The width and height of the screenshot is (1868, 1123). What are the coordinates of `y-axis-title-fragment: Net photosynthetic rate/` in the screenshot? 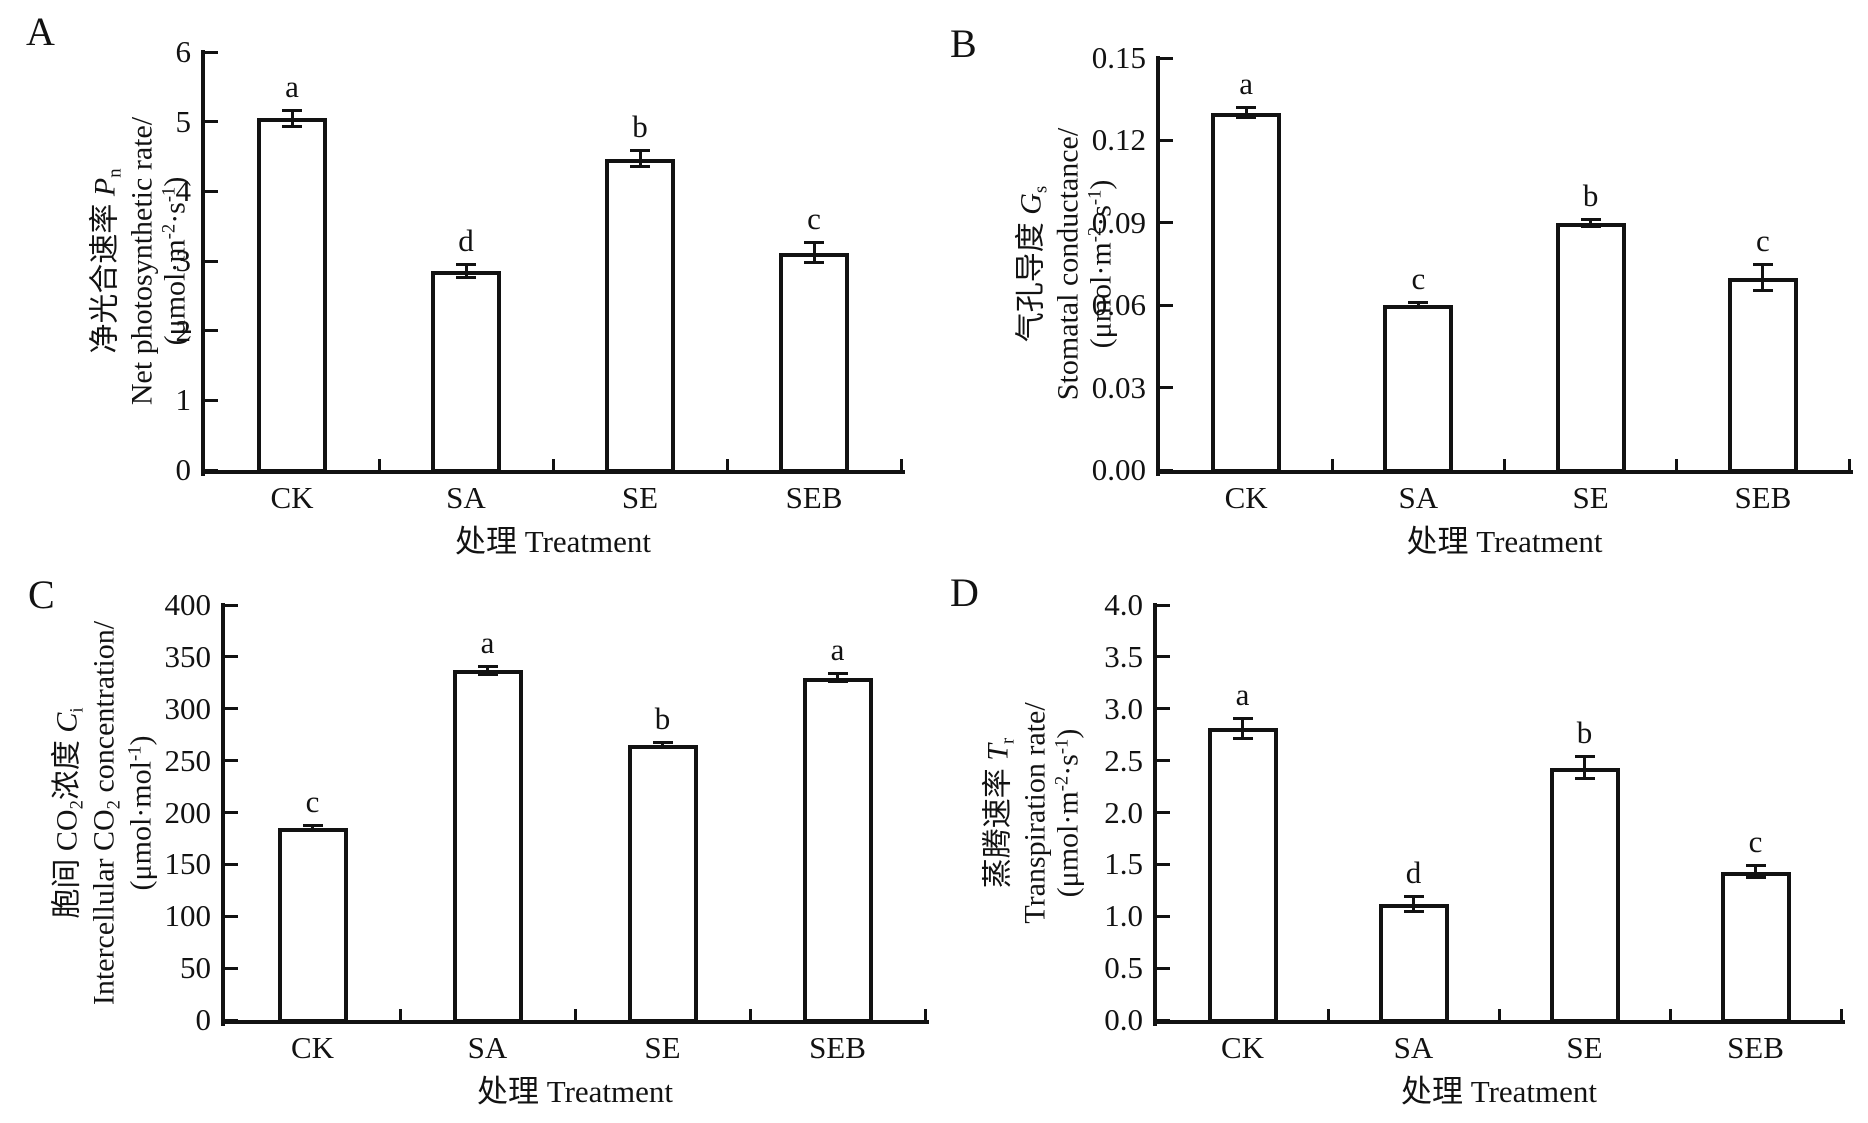 It's located at (142, 261).